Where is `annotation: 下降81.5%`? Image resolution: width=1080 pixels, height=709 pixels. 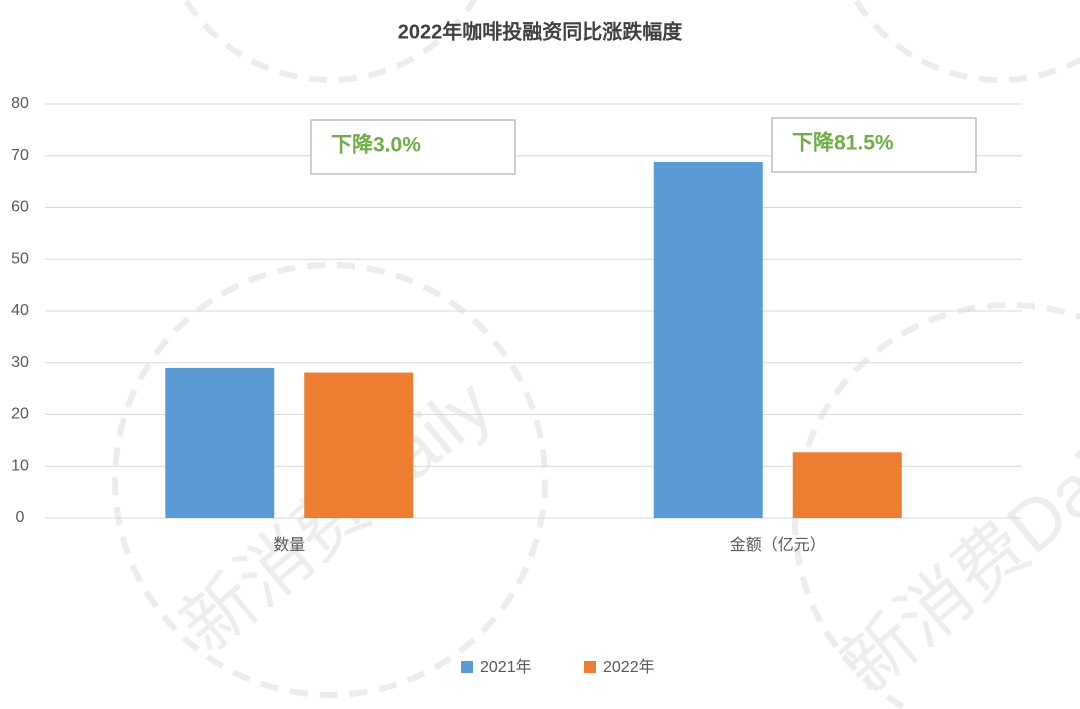 annotation: 下降81.5% is located at coordinates (843, 143).